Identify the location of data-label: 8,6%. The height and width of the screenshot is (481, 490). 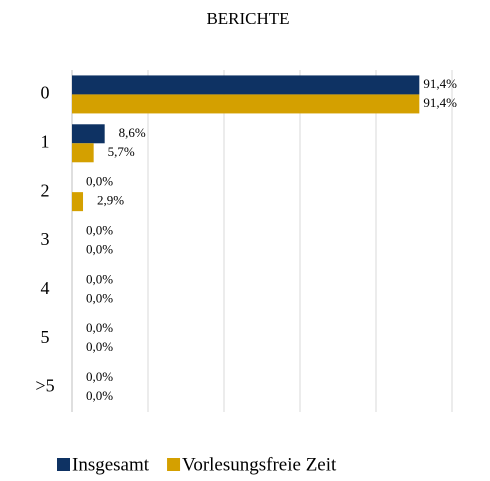
(132, 132).